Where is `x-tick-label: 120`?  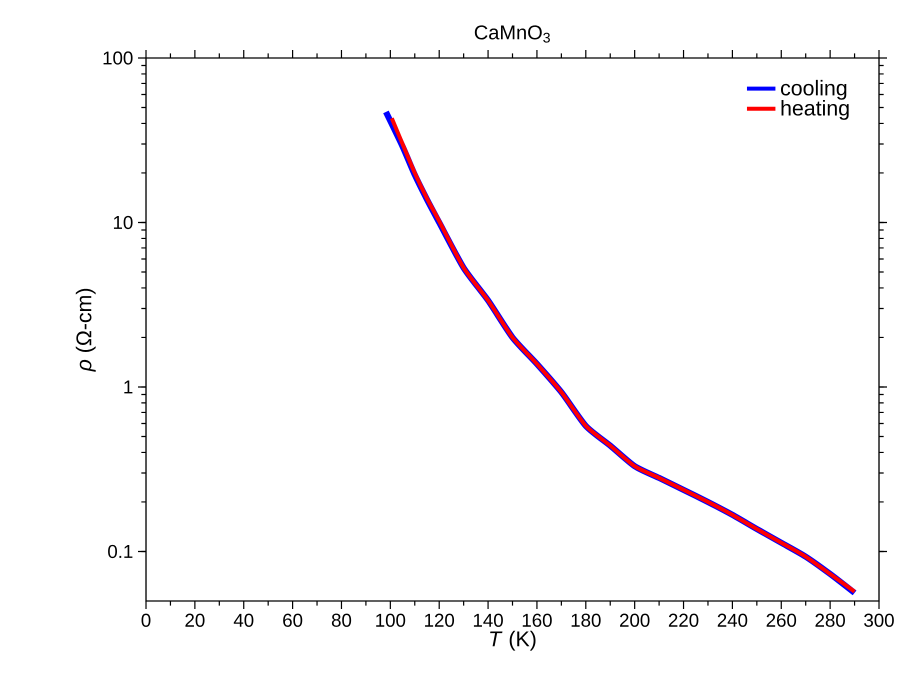 x-tick-label: 120 is located at coordinates (439, 620).